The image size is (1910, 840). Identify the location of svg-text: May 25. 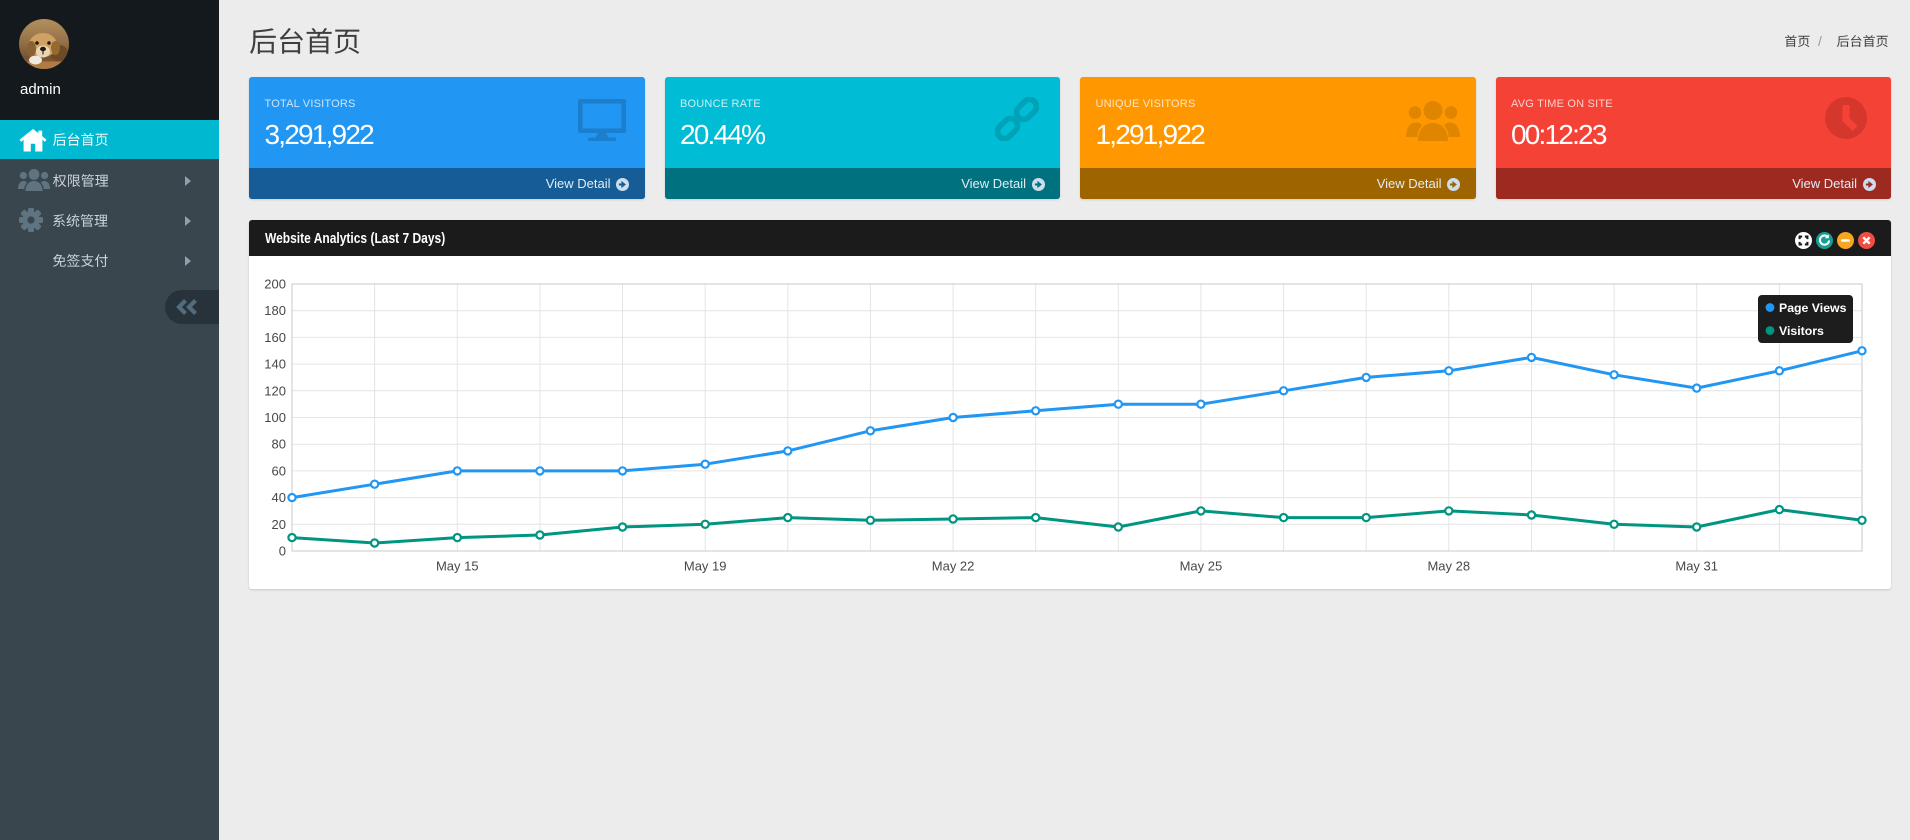
(1201, 566).